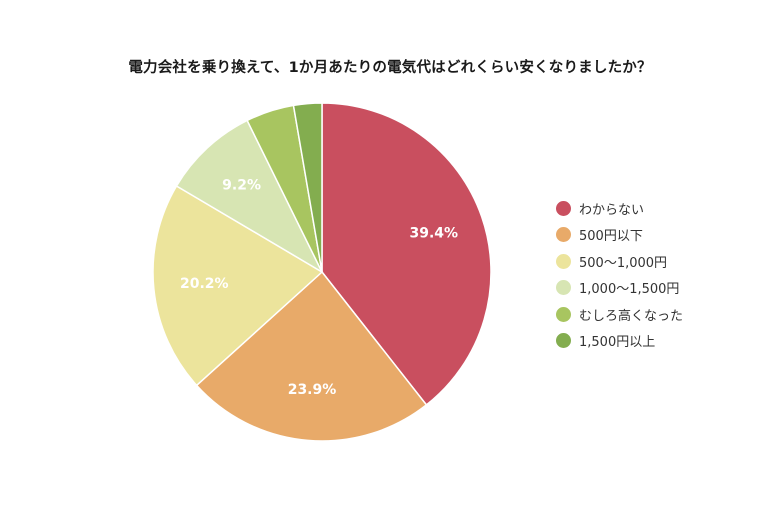  I want to click on legend-label: むしろ高くなった, so click(631, 316).